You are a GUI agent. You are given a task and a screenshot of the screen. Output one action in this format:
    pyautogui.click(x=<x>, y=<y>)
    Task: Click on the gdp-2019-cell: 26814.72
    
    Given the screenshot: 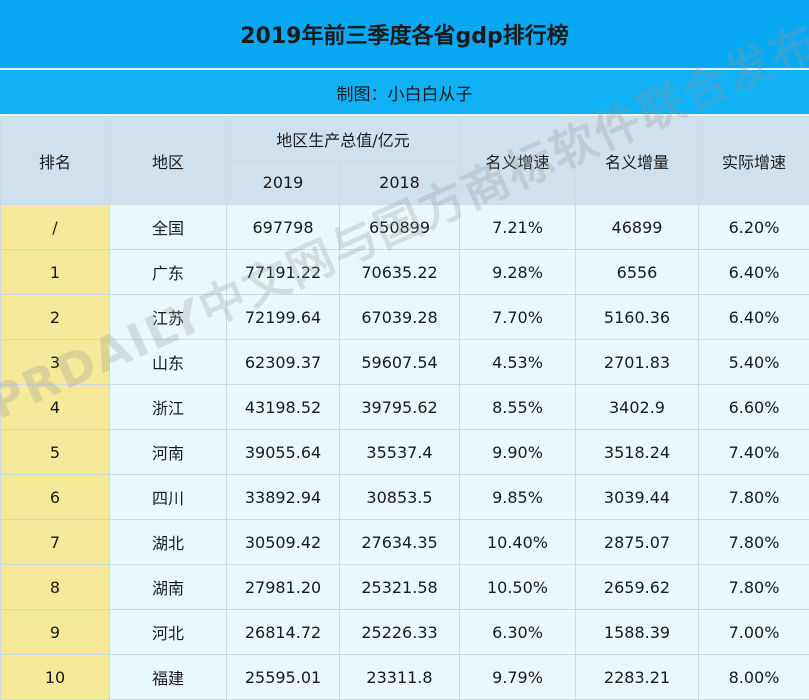 What is the action you would take?
    pyautogui.click(x=283, y=632)
    